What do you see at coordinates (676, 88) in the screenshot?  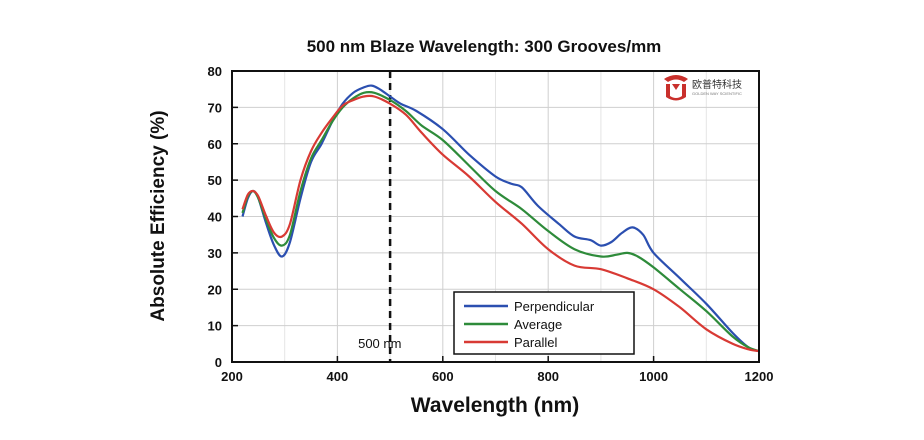 I see `logo-mark-icon` at bounding box center [676, 88].